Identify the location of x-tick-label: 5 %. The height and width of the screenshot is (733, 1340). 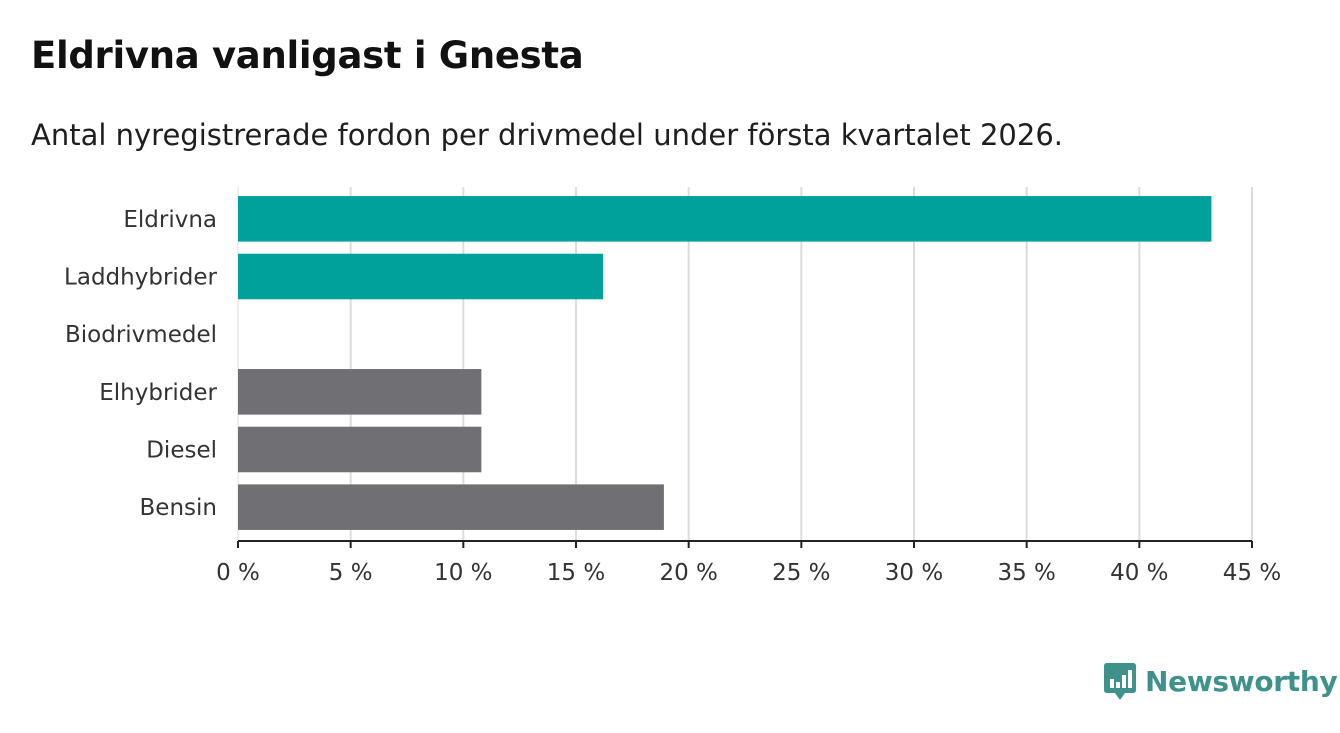
(351, 573).